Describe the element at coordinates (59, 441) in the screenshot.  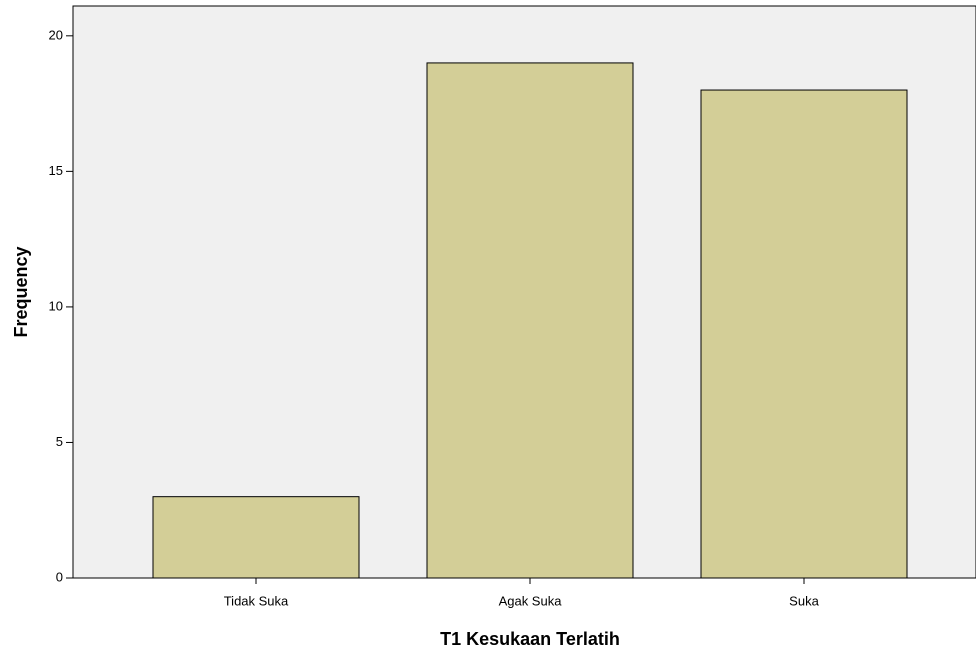
I see `y-tick-label: 5` at that location.